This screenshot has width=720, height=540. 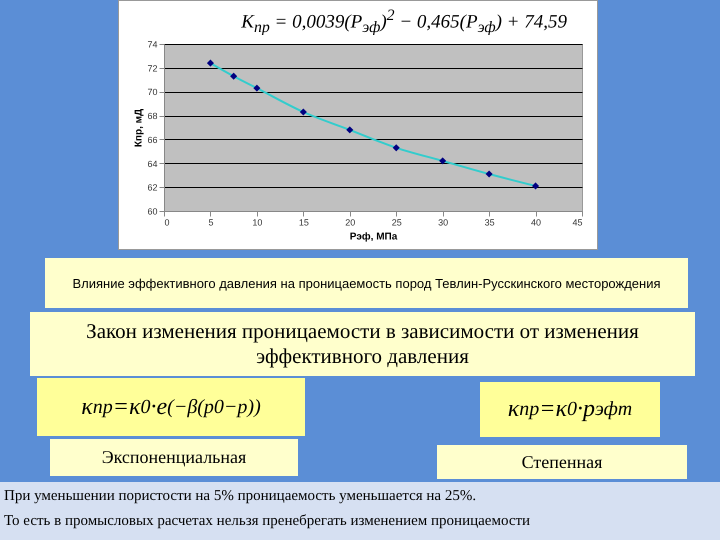 I want to click on text: Экспоненциальная, so click(x=174, y=457).